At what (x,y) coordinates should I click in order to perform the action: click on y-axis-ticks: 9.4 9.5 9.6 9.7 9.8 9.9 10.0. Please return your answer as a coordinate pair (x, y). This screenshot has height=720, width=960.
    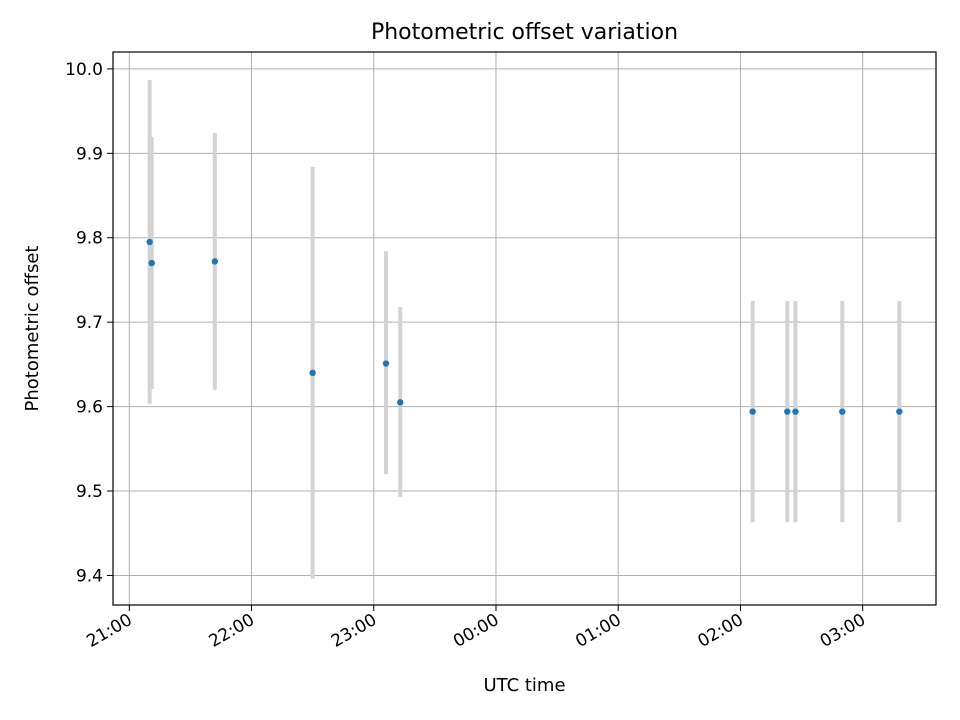
    Looking at the image, I should click on (89, 323).